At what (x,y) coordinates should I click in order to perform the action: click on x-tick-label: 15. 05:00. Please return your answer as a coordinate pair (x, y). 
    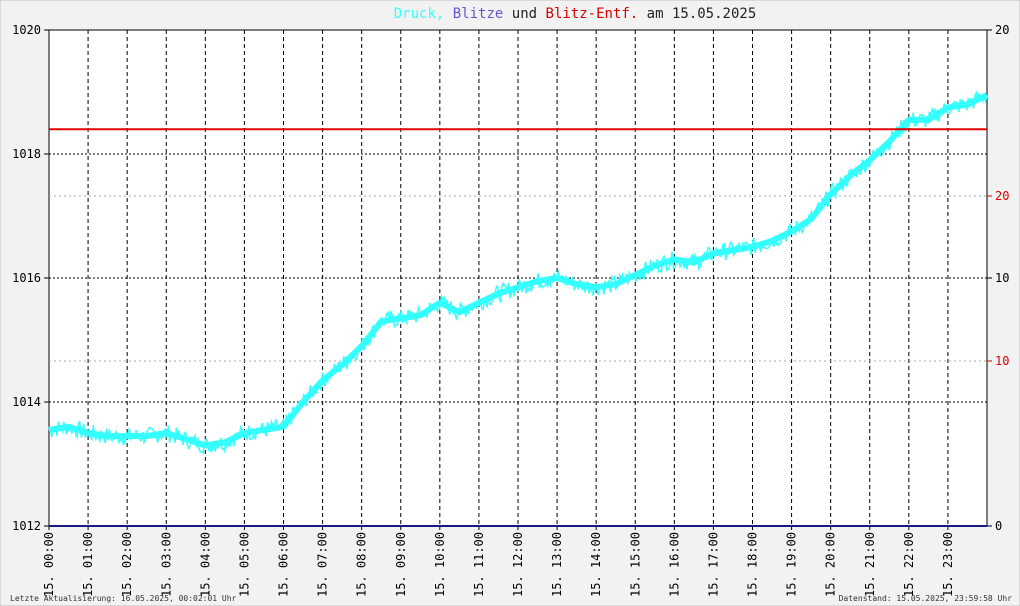
    Looking at the image, I should click on (244, 564).